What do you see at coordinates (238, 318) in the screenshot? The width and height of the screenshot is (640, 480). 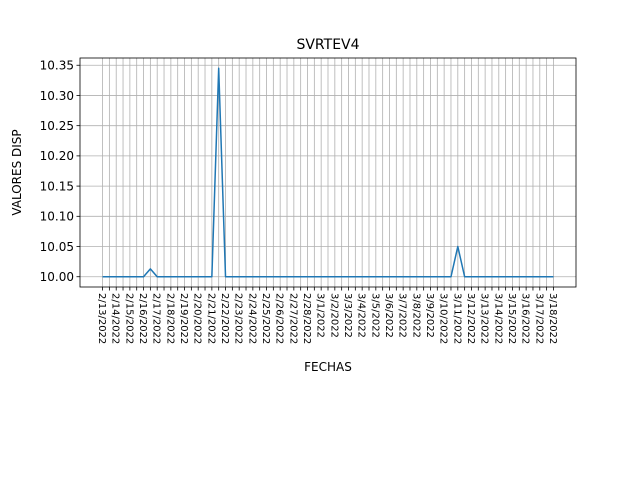 I see `x-tick-label: 2/23/2022` at bounding box center [238, 318].